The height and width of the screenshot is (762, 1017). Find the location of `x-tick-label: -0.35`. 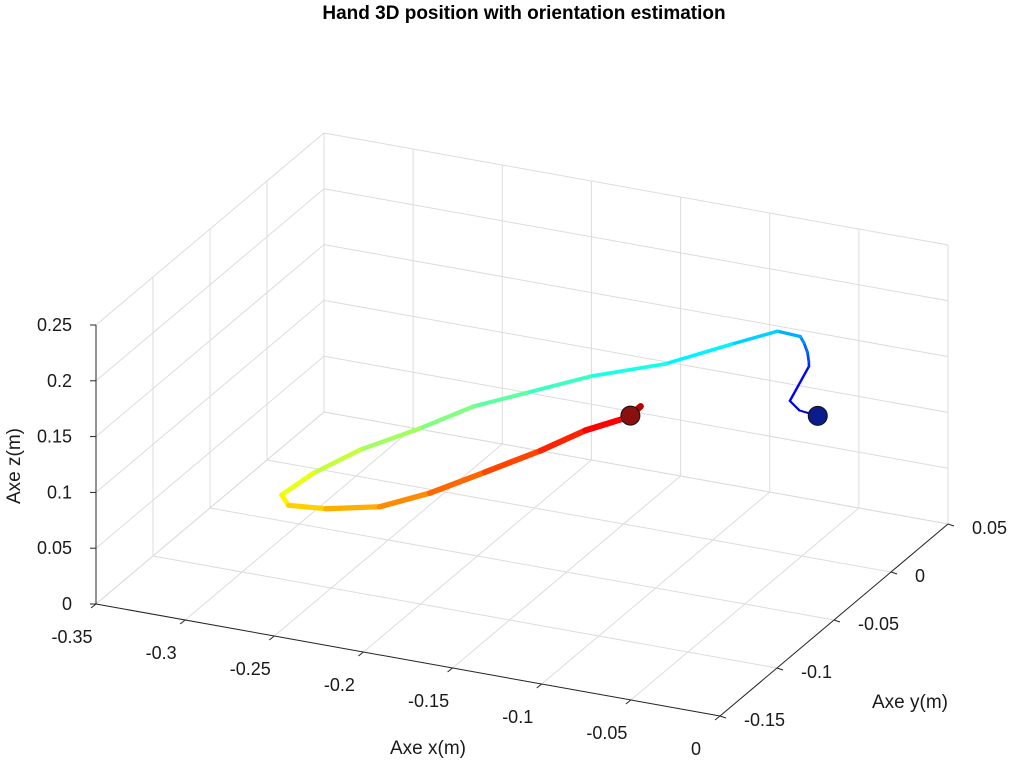

x-tick-label: -0.35 is located at coordinates (71, 637).